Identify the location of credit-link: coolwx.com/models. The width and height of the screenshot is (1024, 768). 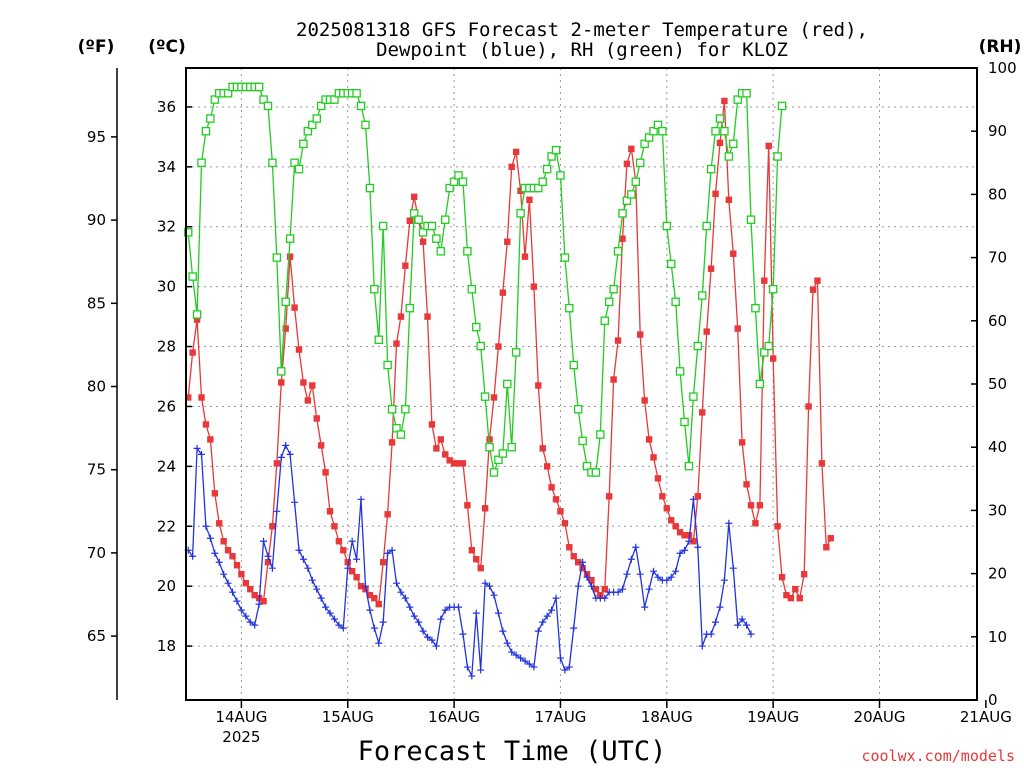
(938, 756).